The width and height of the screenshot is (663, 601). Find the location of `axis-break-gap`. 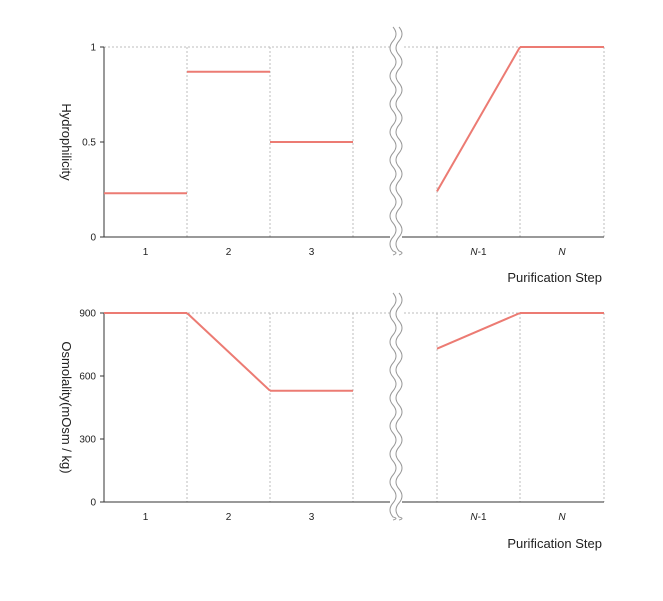

axis-break-gap is located at coordinates (396, 141).